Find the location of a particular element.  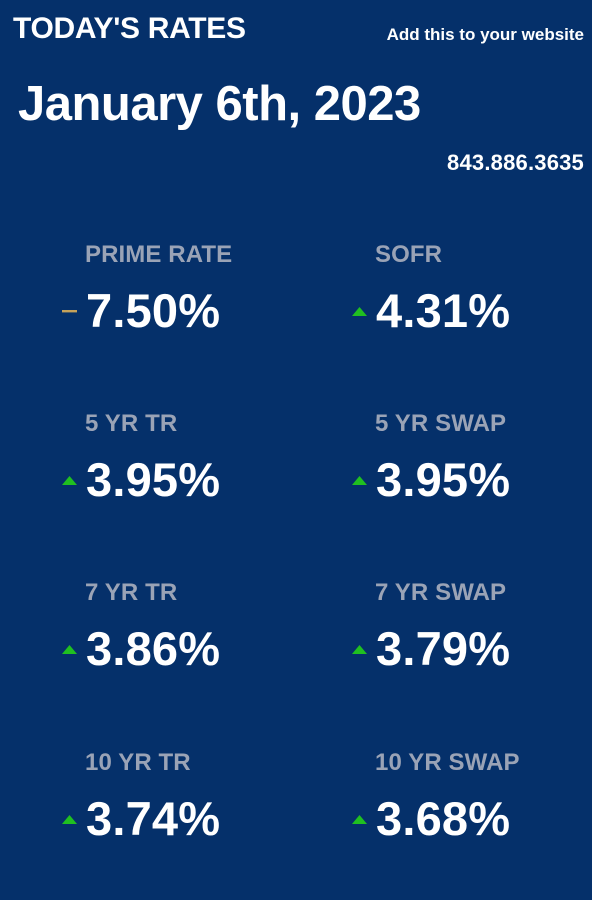

rate-label: 10 YR TR is located at coordinates (138, 762).